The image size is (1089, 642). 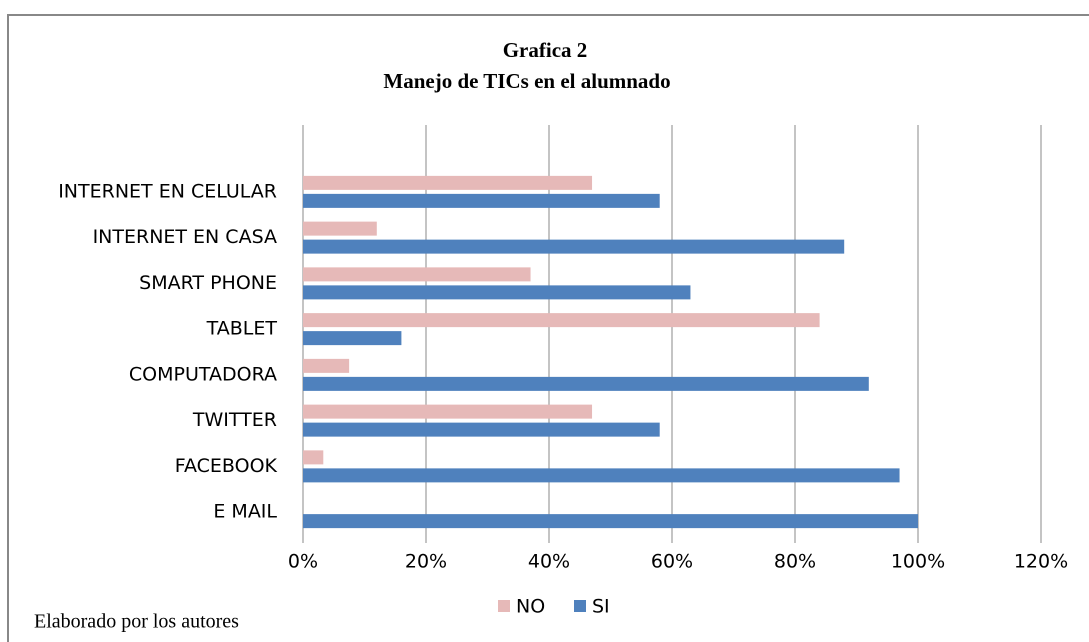 What do you see at coordinates (526, 81) in the screenshot?
I see `chart-subtitle: Manejo de TICs en el alumnado` at bounding box center [526, 81].